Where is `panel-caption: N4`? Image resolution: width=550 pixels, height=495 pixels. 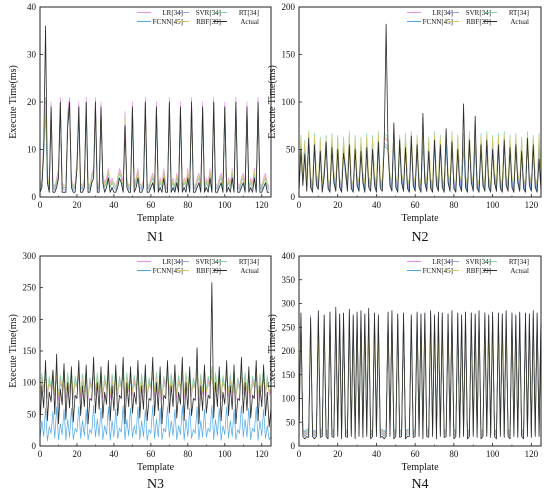
panel-caption: N4 is located at coordinates (419, 484).